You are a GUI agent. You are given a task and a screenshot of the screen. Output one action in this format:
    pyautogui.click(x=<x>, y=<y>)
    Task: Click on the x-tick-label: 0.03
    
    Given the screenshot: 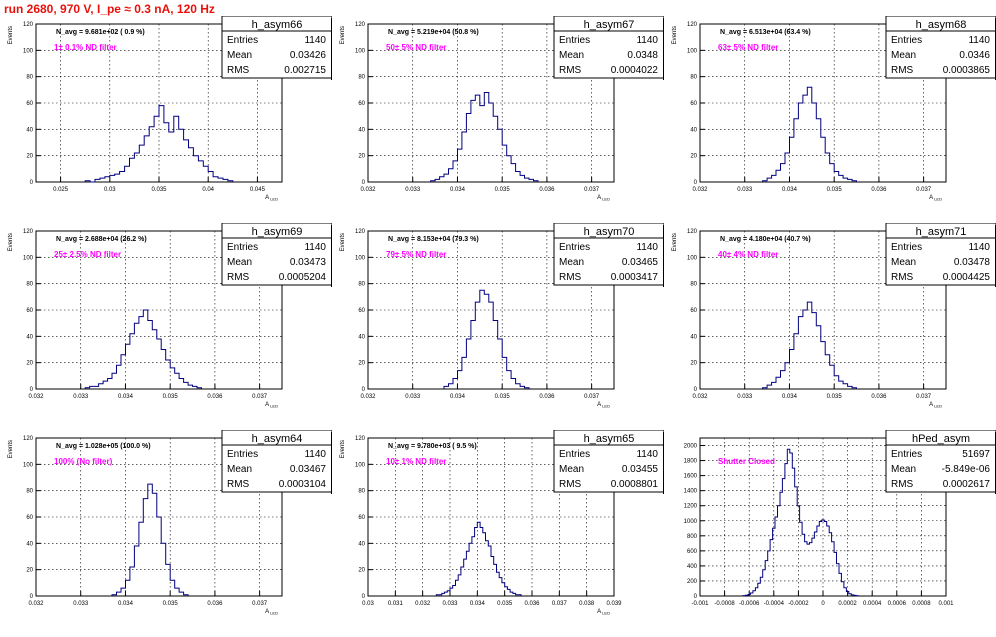 What is the action you would take?
    pyautogui.click(x=368, y=604)
    